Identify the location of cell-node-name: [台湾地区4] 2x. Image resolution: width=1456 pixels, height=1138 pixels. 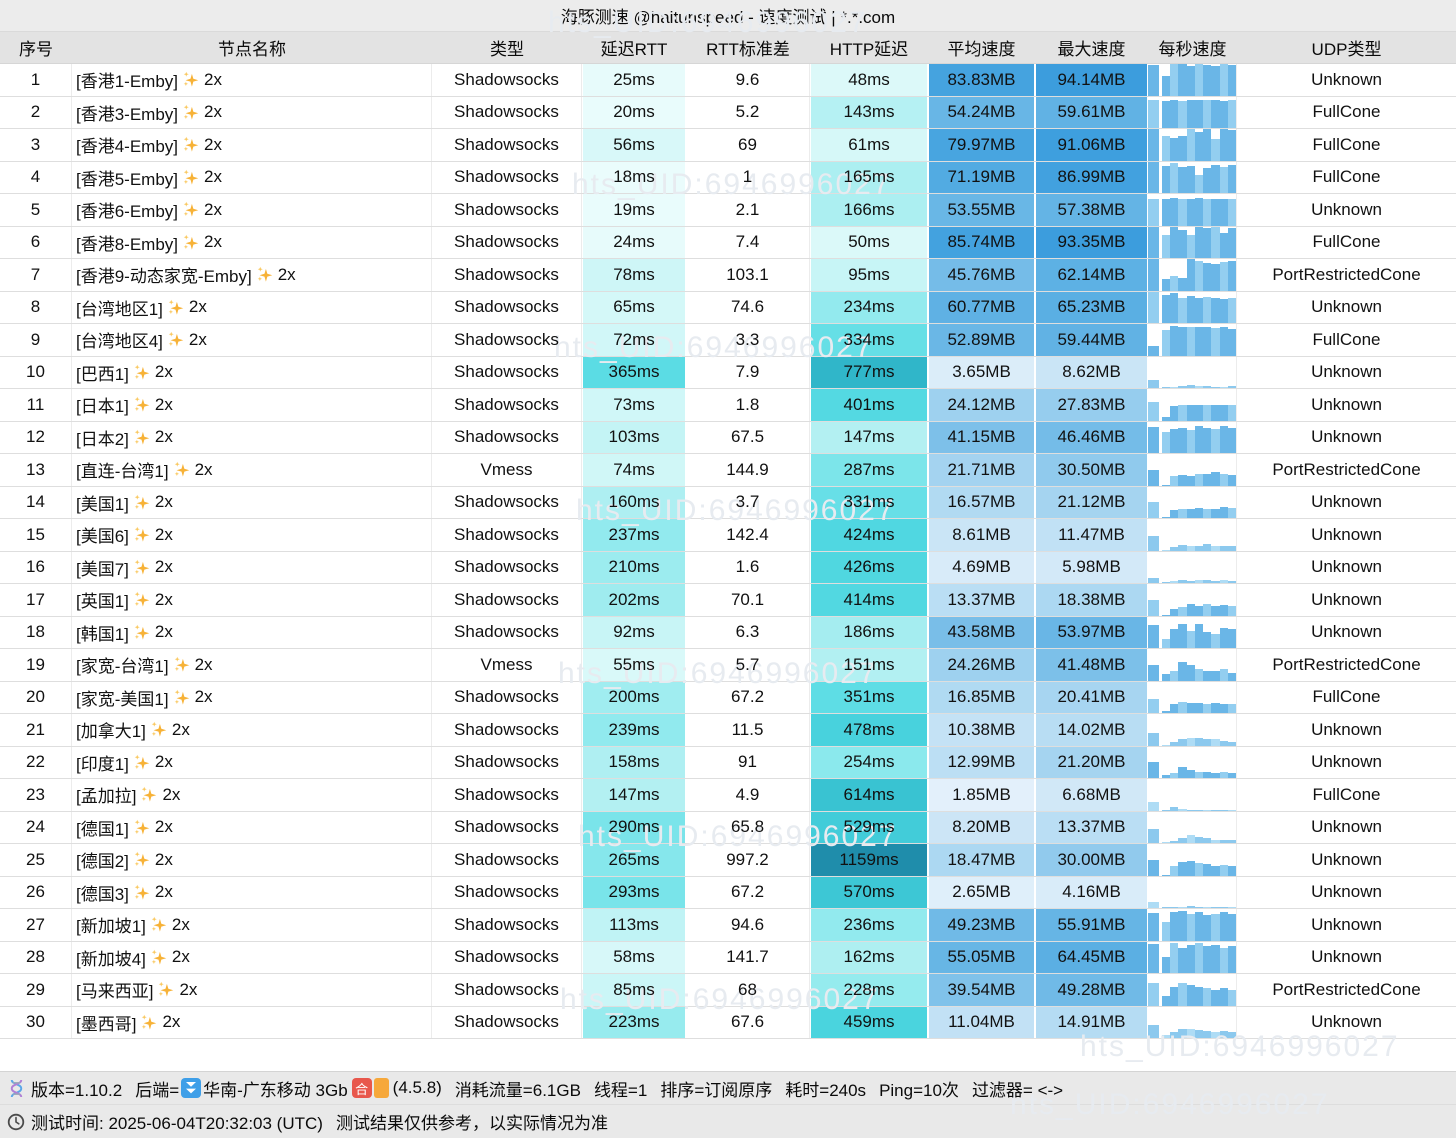
(252, 340).